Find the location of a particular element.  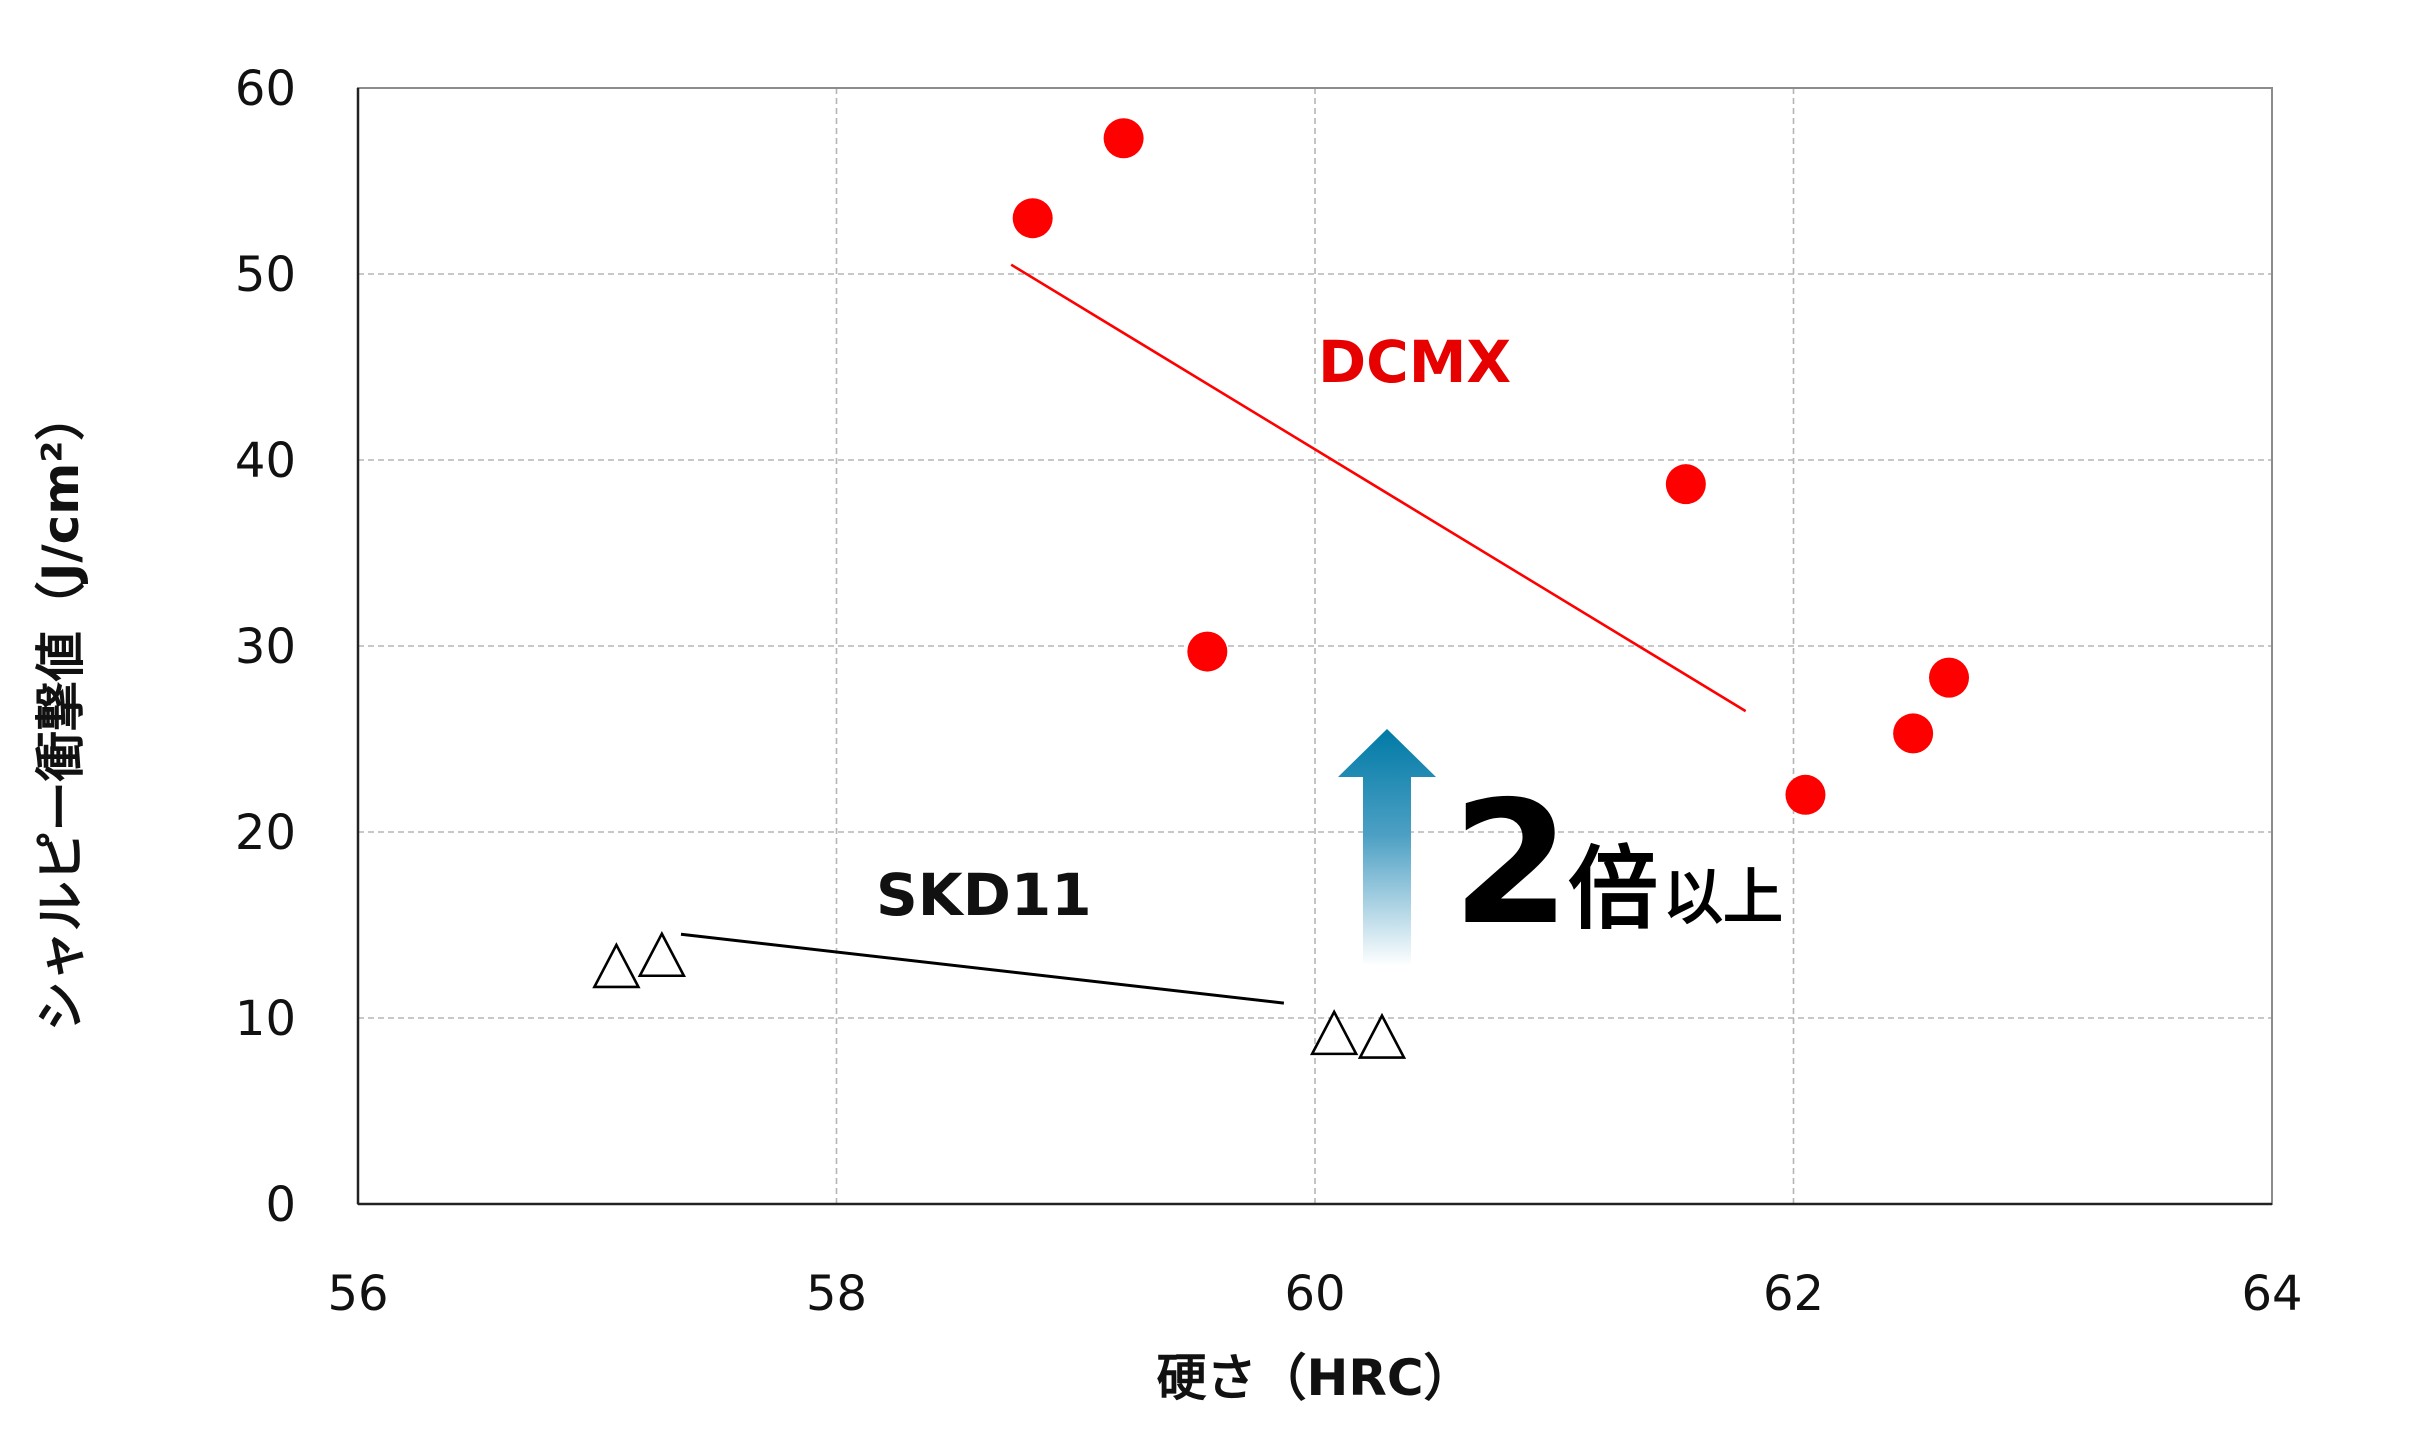

up-arrow-icon is located at coordinates (1387, 847).